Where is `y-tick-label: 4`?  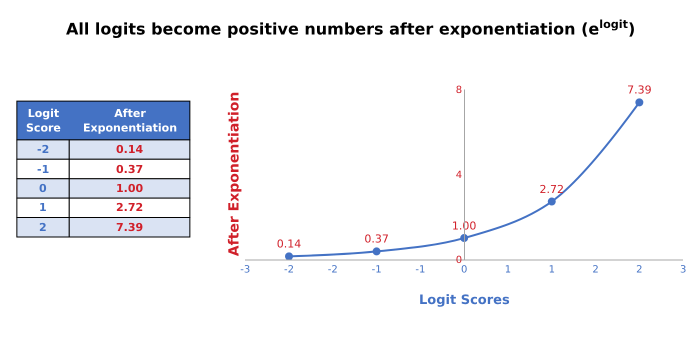
y-tick-label: 4 is located at coordinates (459, 175).